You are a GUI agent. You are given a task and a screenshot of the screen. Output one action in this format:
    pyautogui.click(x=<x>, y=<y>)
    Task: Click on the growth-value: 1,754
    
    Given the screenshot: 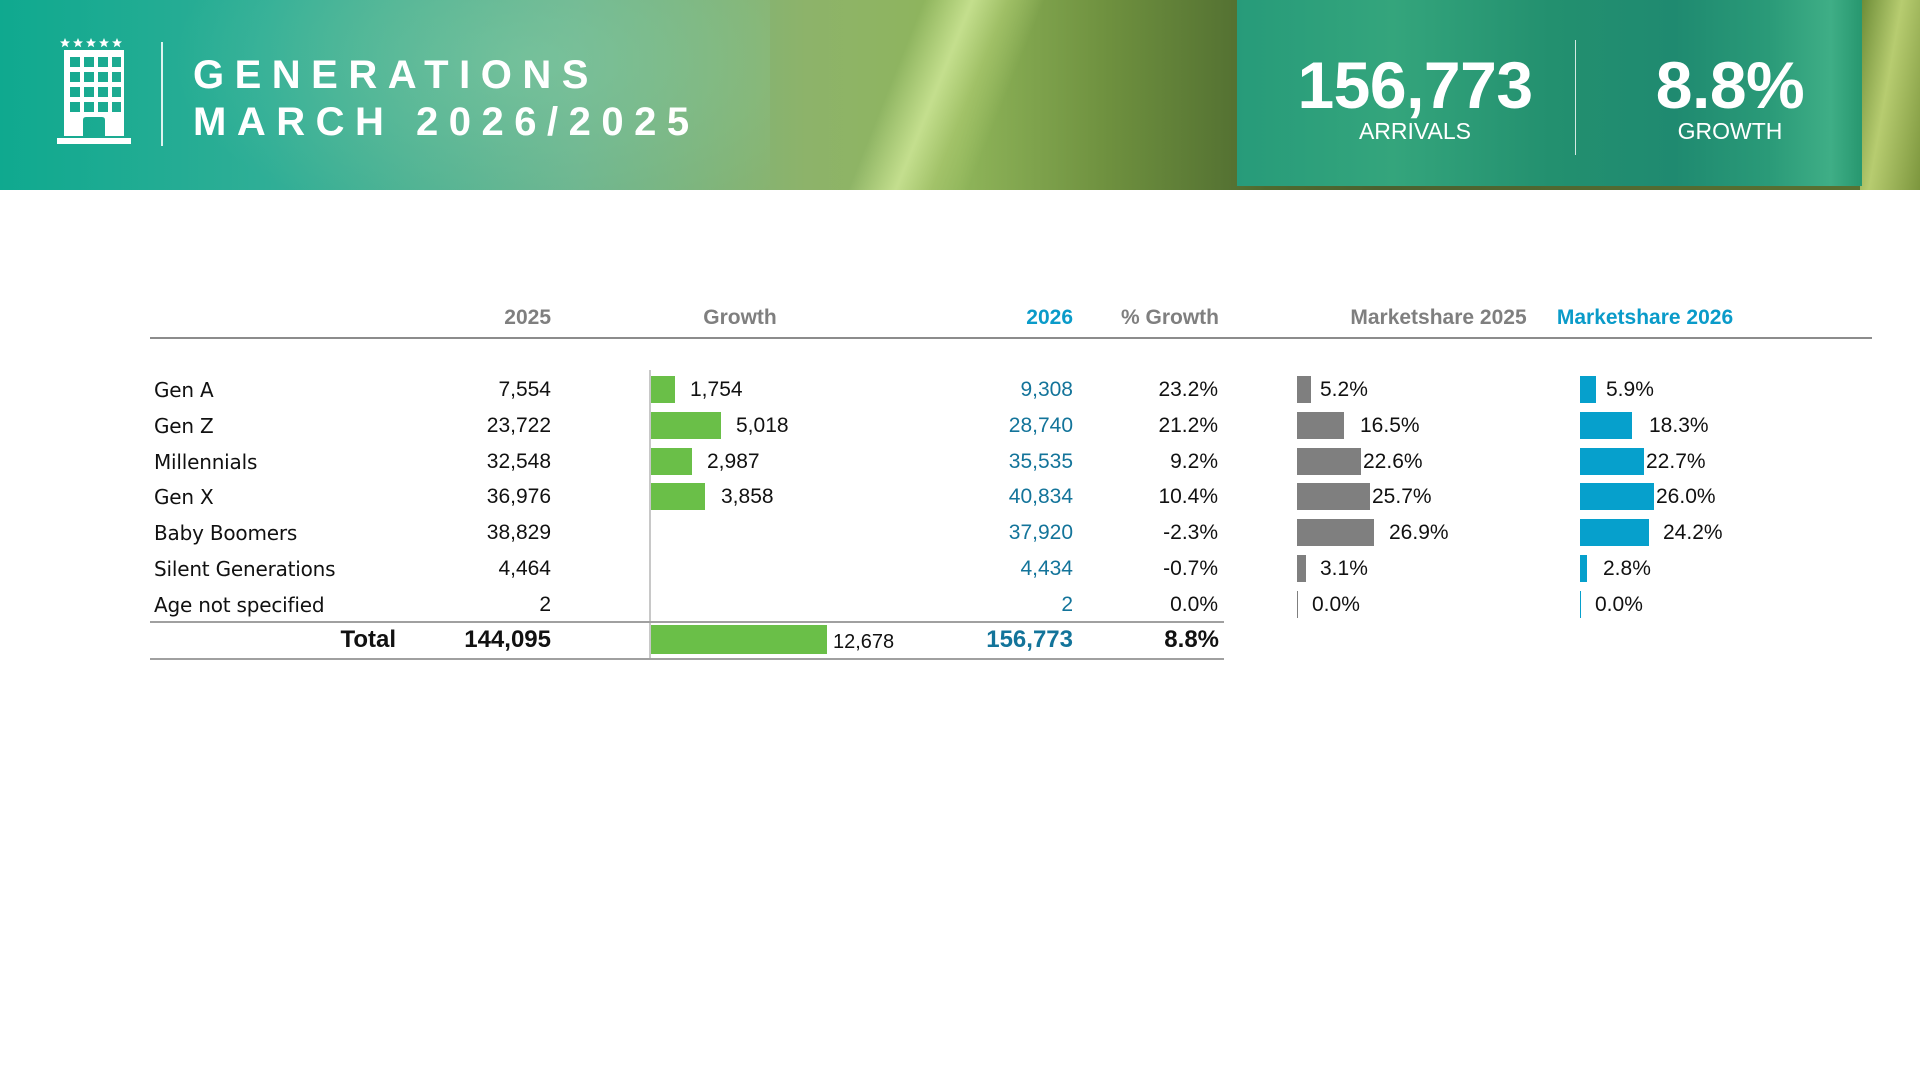 What is the action you would take?
    pyautogui.click(x=716, y=389)
    